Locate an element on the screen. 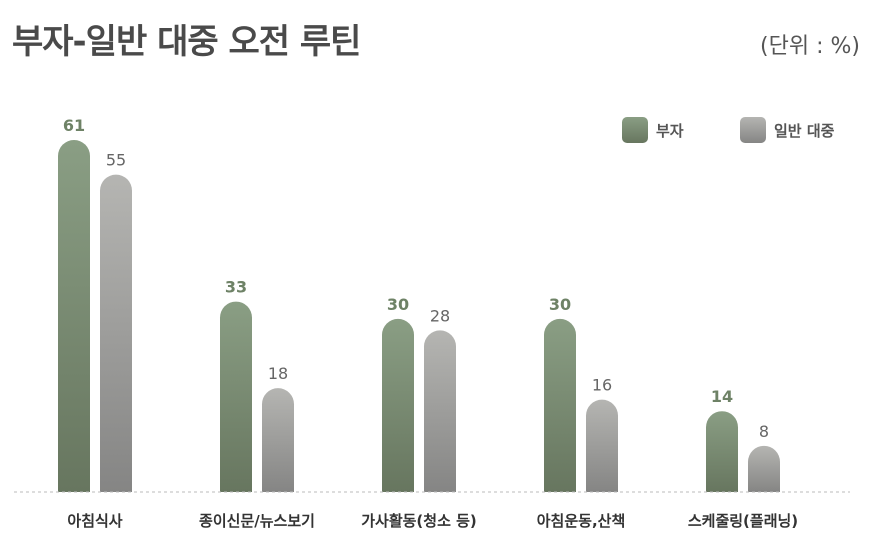  category-label-5: 스케줄링(플래닝) is located at coordinates (743, 521).